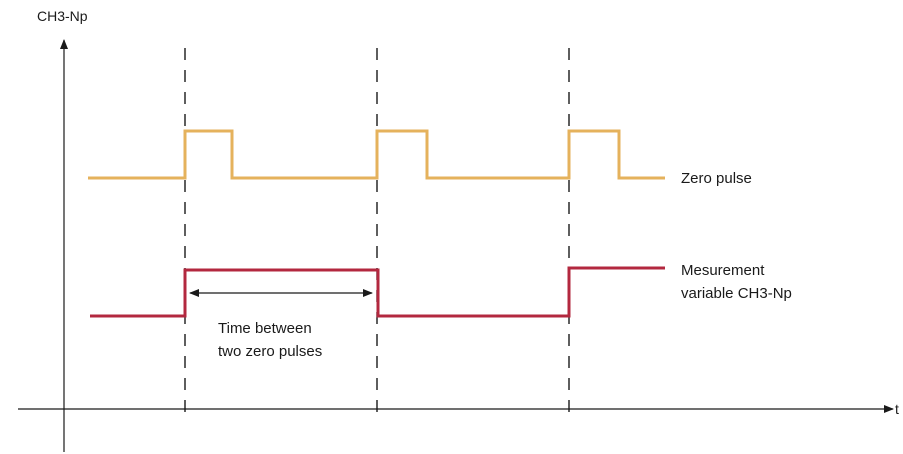 Image resolution: width=903 pixels, height=454 pixels. What do you see at coordinates (376, 154) in the screenshot?
I see `zero-pulse-signal` at bounding box center [376, 154].